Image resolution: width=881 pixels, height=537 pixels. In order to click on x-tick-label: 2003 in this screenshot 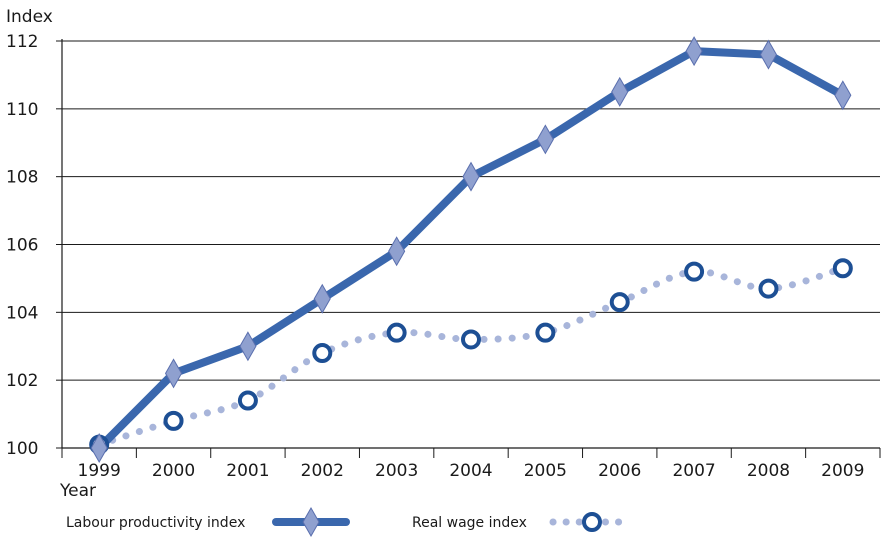, I will do `click(396, 471)`.